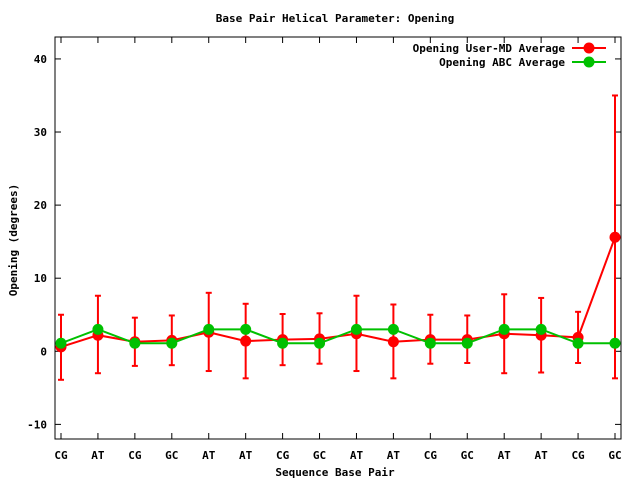  Describe the element at coordinates (40, 132) in the screenshot. I see `y-tick-label: 30` at that location.